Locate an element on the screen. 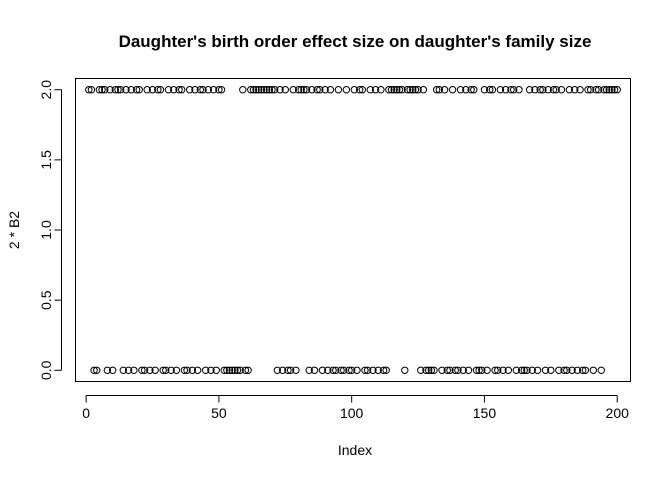 This screenshot has width=672, height=480. x-axis-label: Index is located at coordinates (355, 450).